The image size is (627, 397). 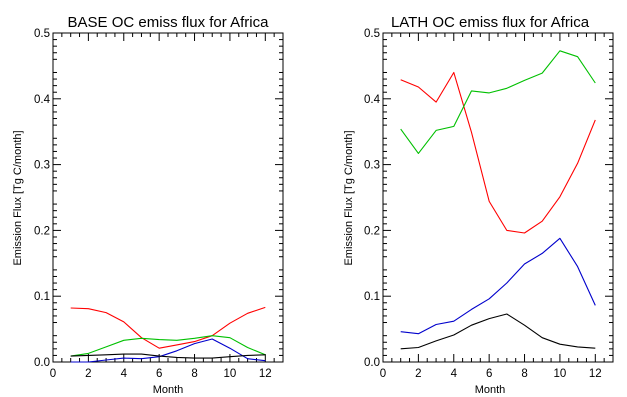 What do you see at coordinates (349, 197) in the screenshot?
I see `y-axis-label-lath: Emission Flux [Tg C/month]` at bounding box center [349, 197].